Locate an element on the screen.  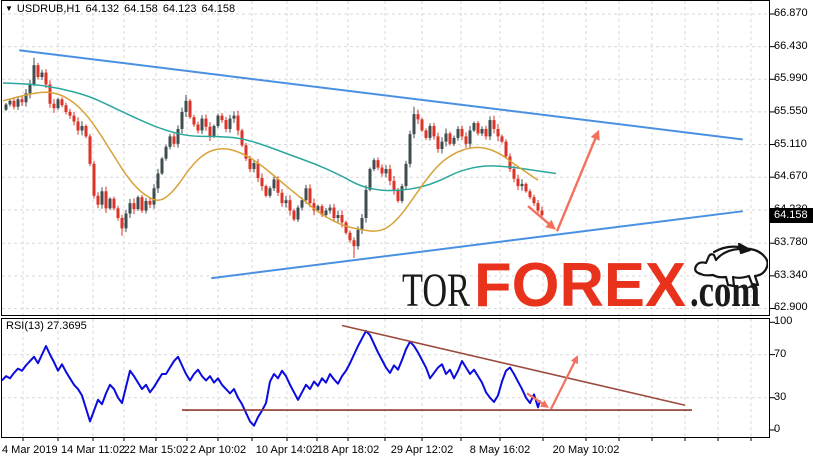
chart-header: ▼ USDRUB,H1 64.132 64.158 64.123 64.158 is located at coordinates (120, 9).